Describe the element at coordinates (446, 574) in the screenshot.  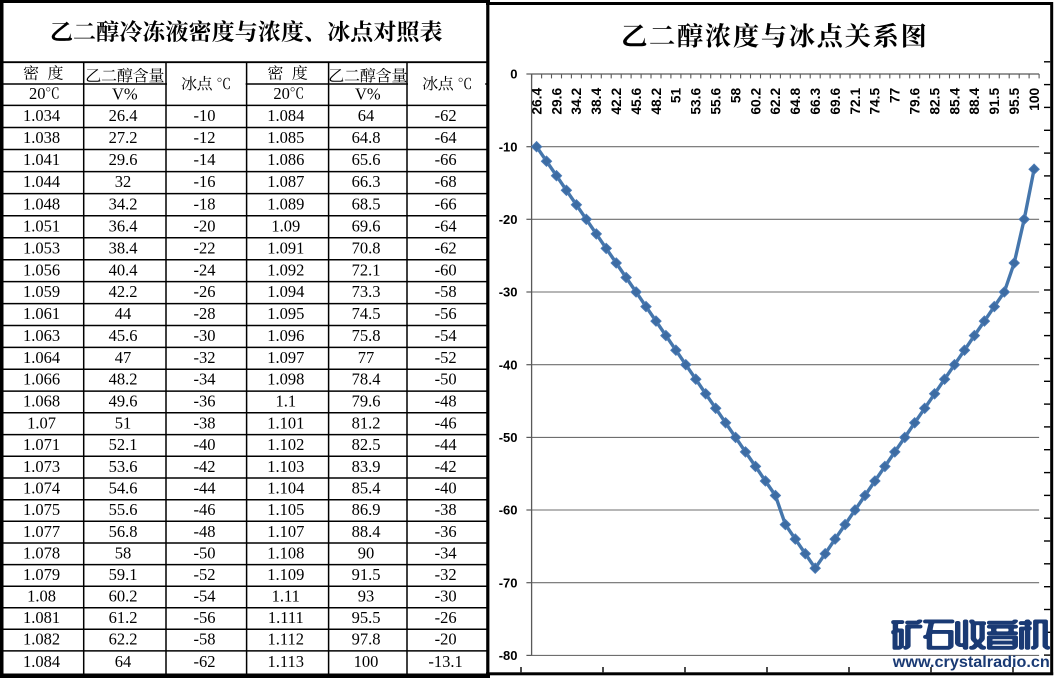
I see `svg-text: -32` at that location.